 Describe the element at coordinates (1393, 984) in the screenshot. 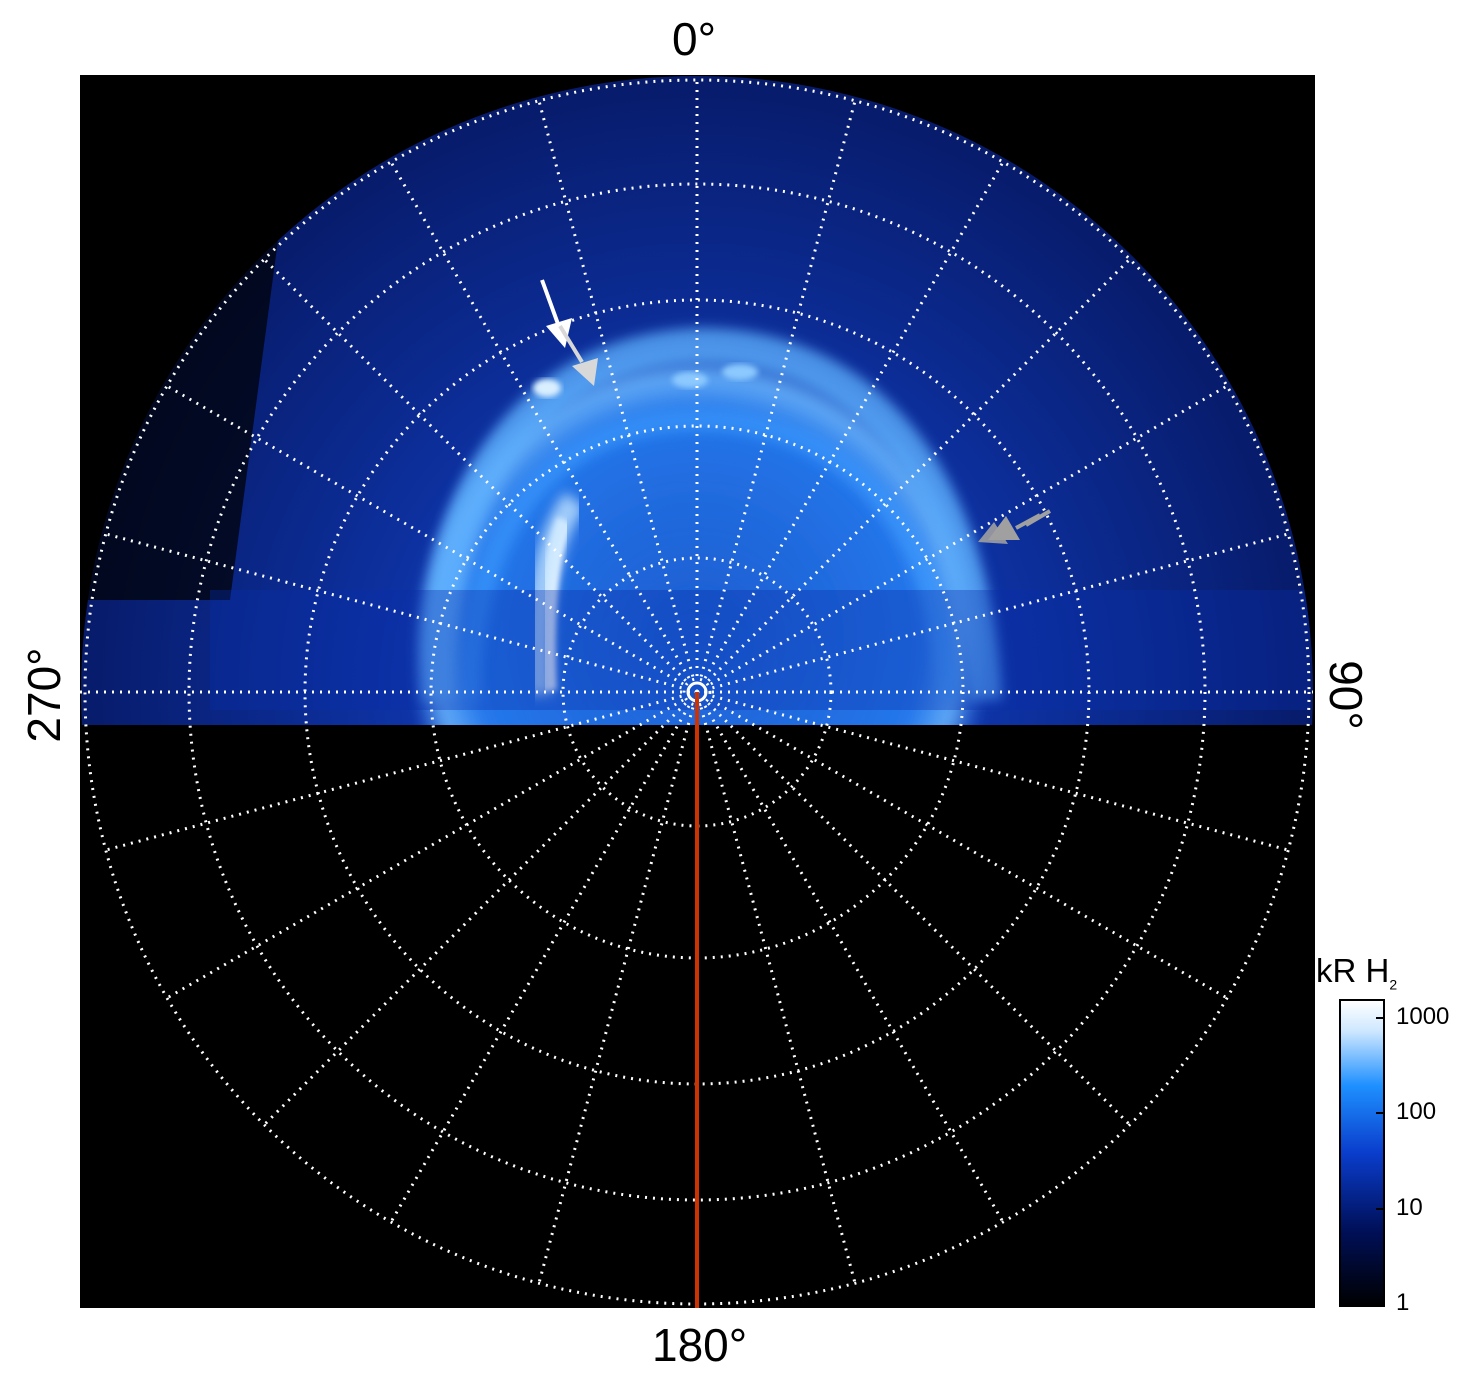

I see `colorbar-title-sub: 2` at that location.